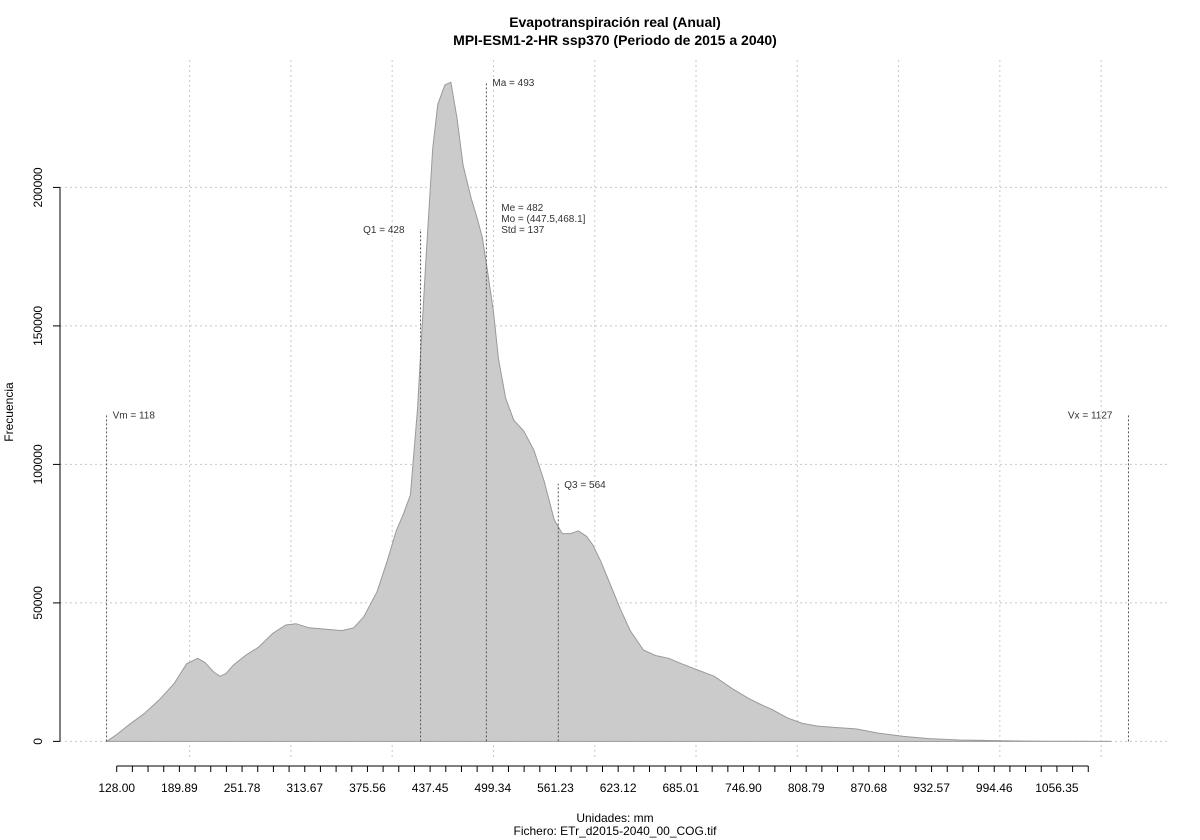  What do you see at coordinates (304, 788) in the screenshot?
I see `x-tick-label: 313.67` at bounding box center [304, 788].